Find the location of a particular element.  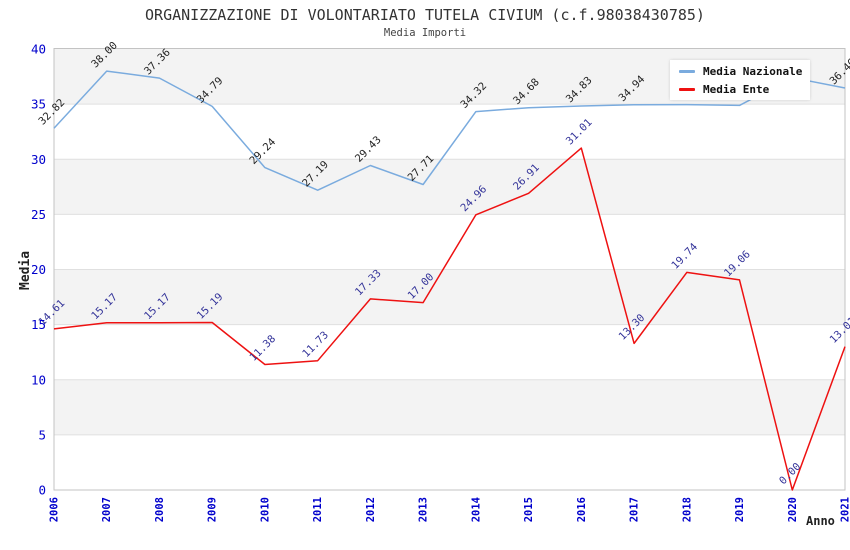

legend-label-media-ente: Media Ente is located at coordinates (736, 89).